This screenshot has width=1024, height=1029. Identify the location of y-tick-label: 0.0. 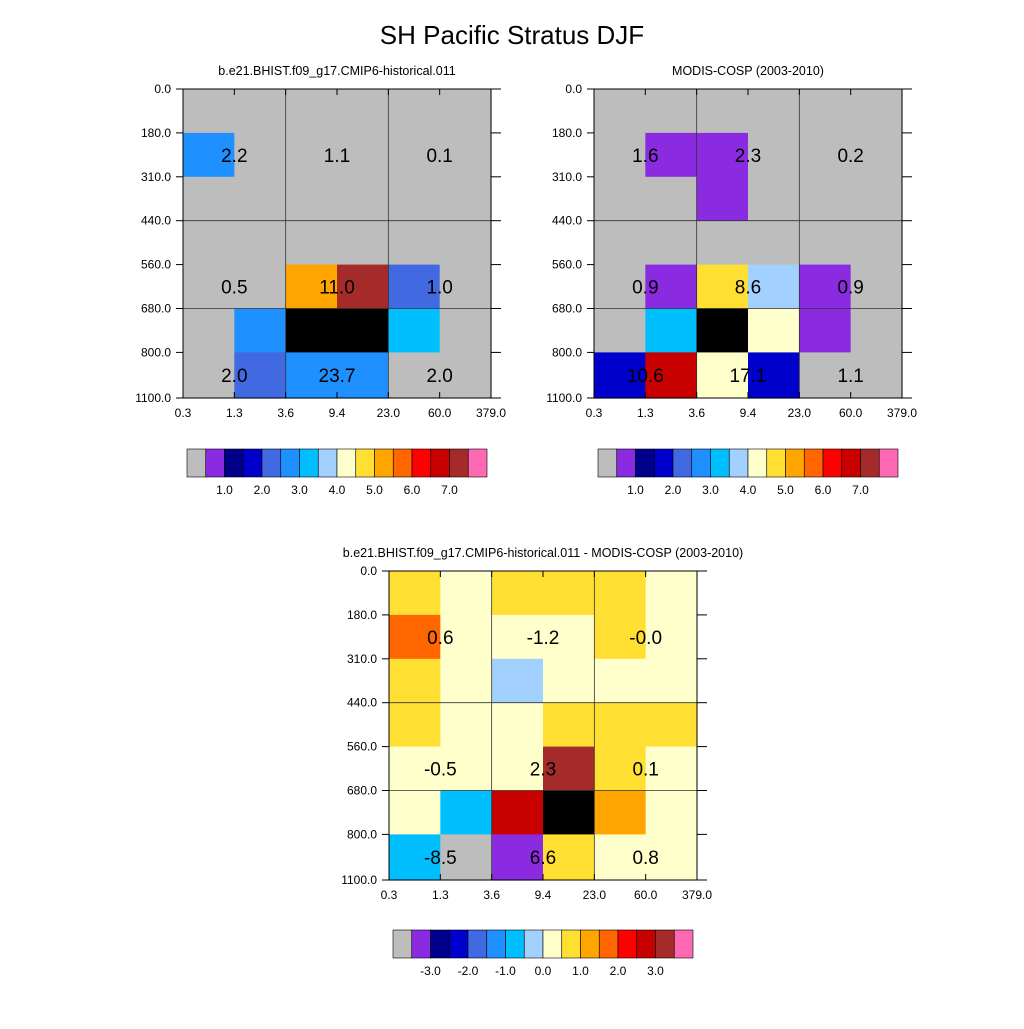
(368, 571).